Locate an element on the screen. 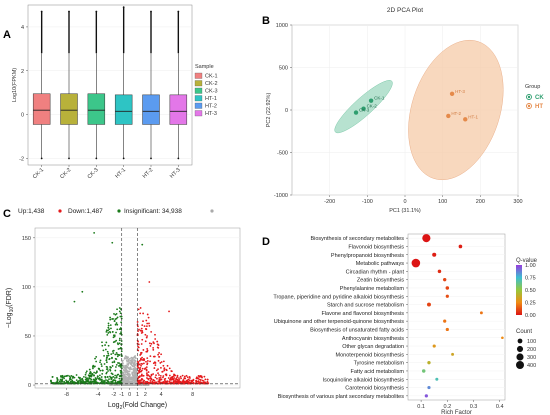 The image size is (550, 415). size-legend-label: 100 is located at coordinates (531, 342).